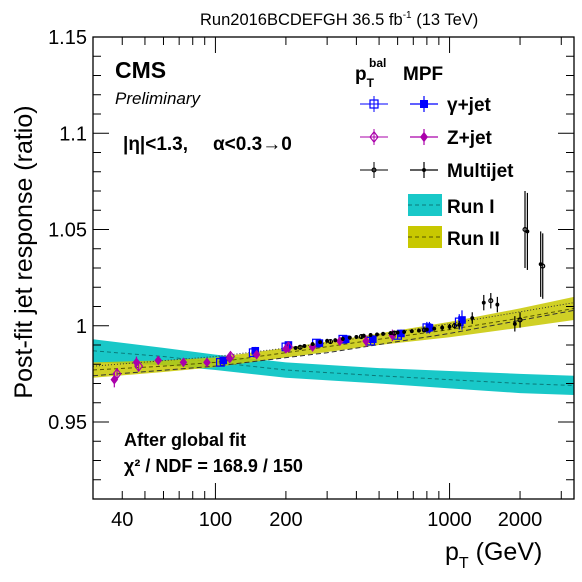  Describe the element at coordinates (339, 19) in the screenshot. I see `run-label: Run2016BCDEFGH 36.5 fb-1 (13 TeV)` at that location.